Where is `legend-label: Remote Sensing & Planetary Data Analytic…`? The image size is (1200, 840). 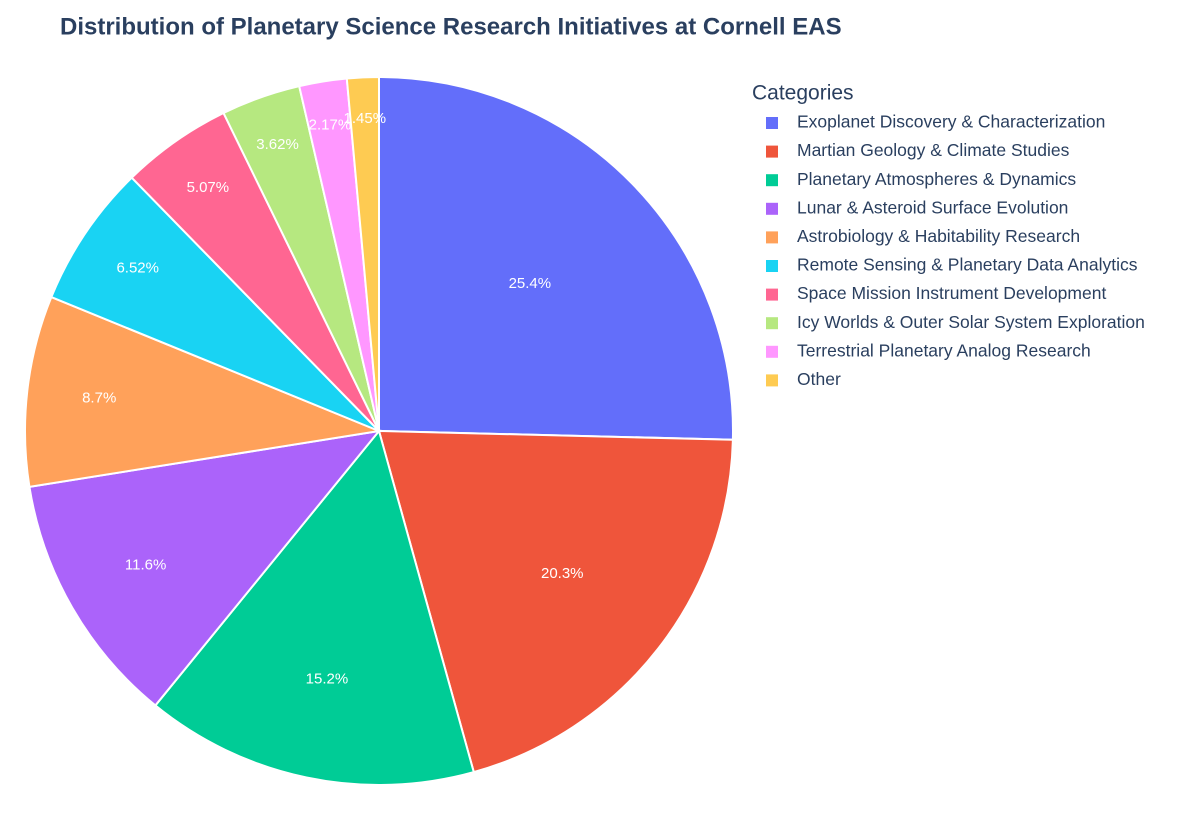 legend-label: Remote Sensing & Planetary Data Analytic… is located at coordinates (967, 265).